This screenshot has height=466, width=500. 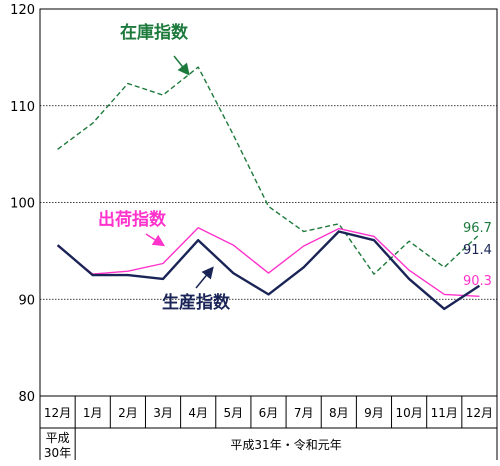 What do you see at coordinates (196, 302) in the screenshot?
I see `legend-label-seisan: 生産指数` at bounding box center [196, 302].